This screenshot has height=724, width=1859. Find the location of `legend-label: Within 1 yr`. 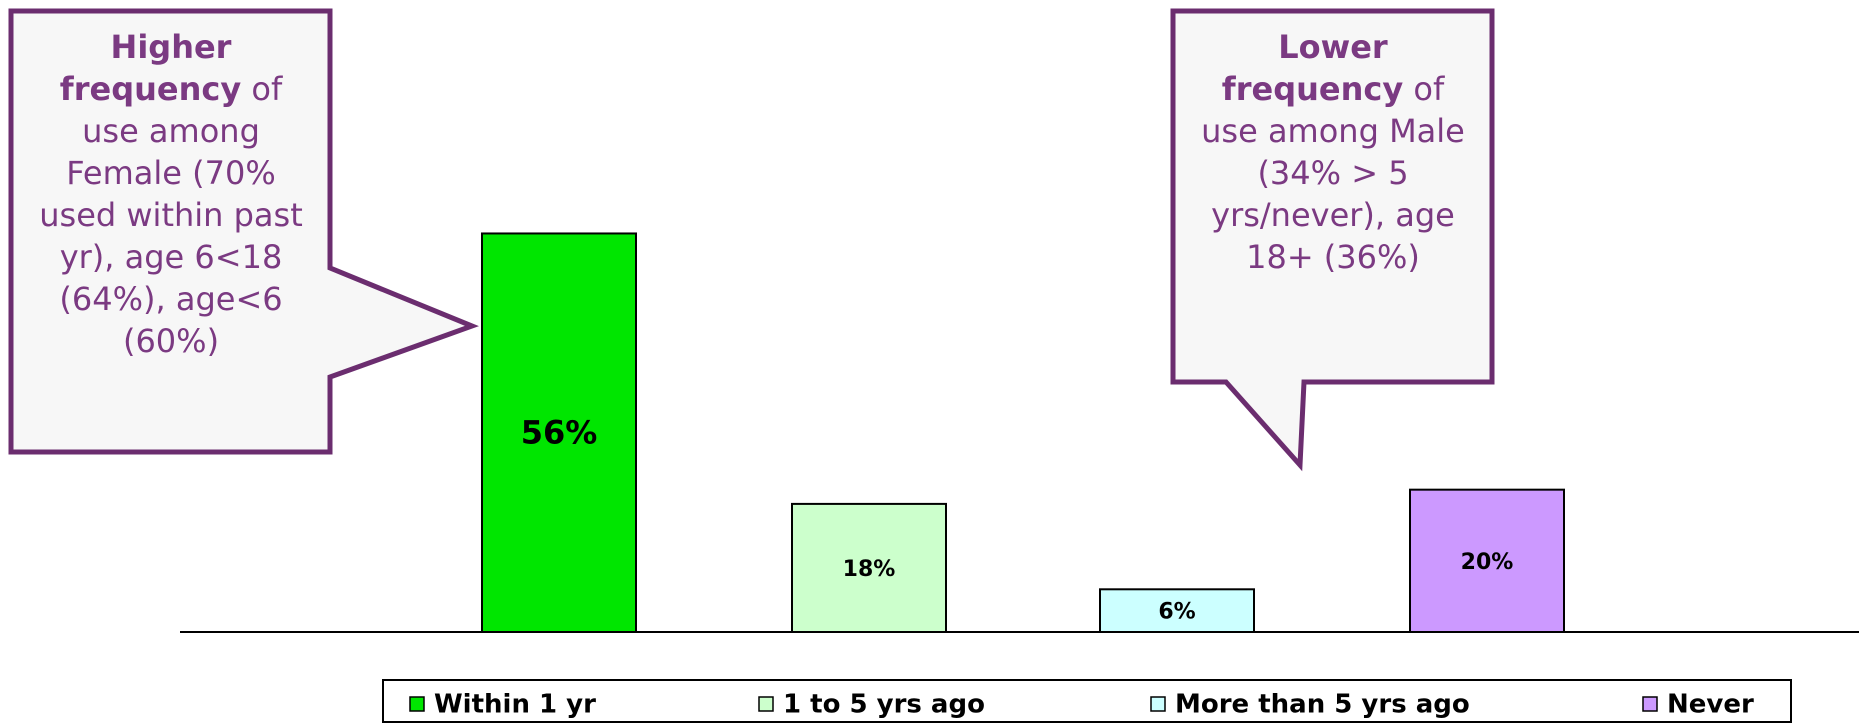

legend-label: Within 1 yr is located at coordinates (515, 705).